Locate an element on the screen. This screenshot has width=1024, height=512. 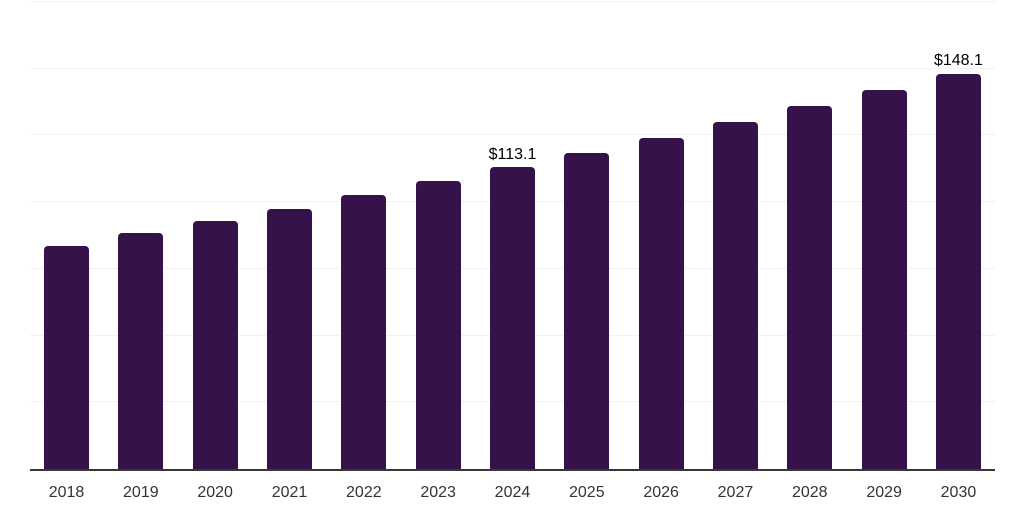
x-tick-label-2025: 2025 is located at coordinates (587, 492).